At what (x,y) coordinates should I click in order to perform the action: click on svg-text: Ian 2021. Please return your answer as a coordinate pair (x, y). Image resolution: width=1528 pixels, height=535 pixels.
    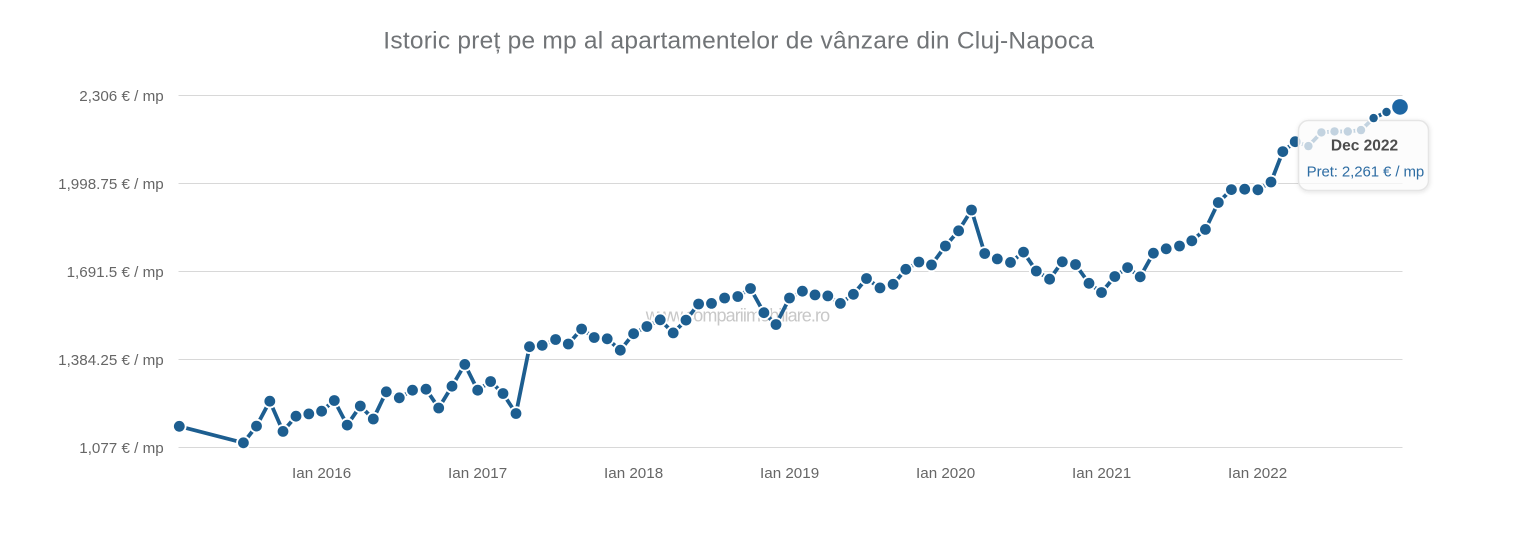
    Looking at the image, I should click on (1101, 473).